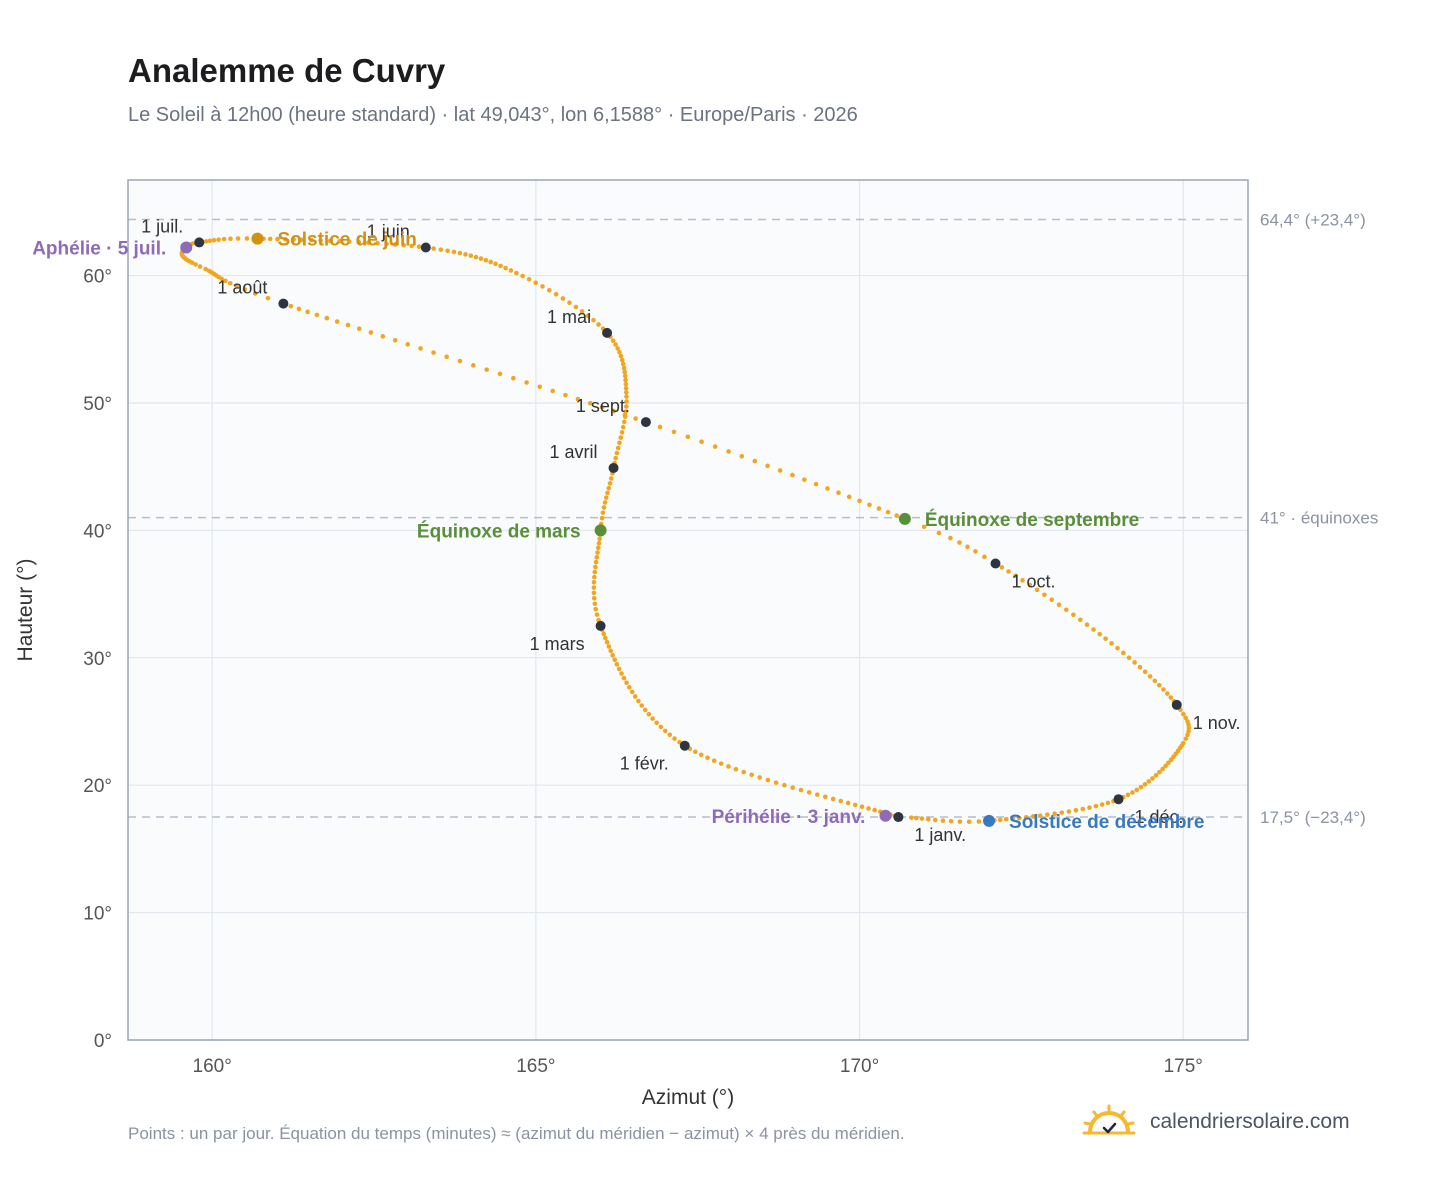 The image size is (1448, 1188). What do you see at coordinates (97, 659) in the screenshot?
I see `y-tick-label: 30°` at bounding box center [97, 659].